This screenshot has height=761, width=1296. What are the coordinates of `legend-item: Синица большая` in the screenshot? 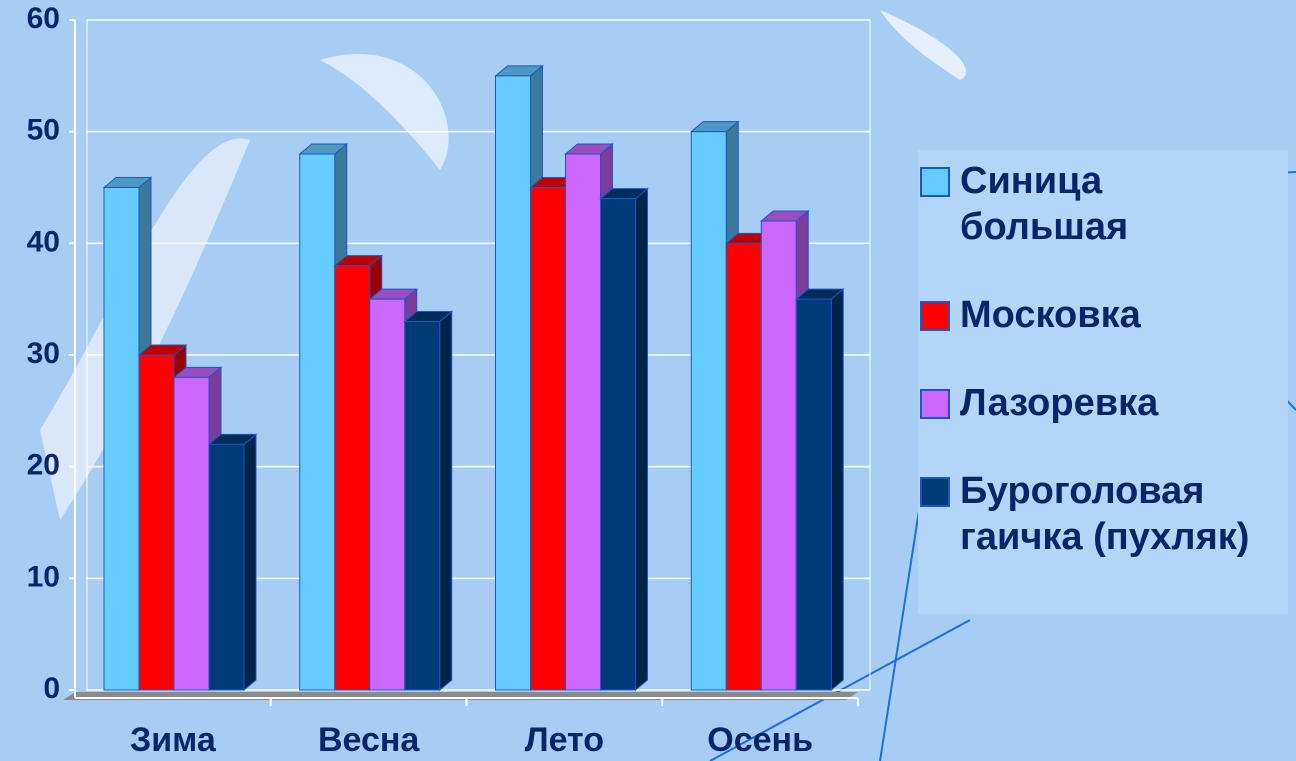 It's located at (1103, 204).